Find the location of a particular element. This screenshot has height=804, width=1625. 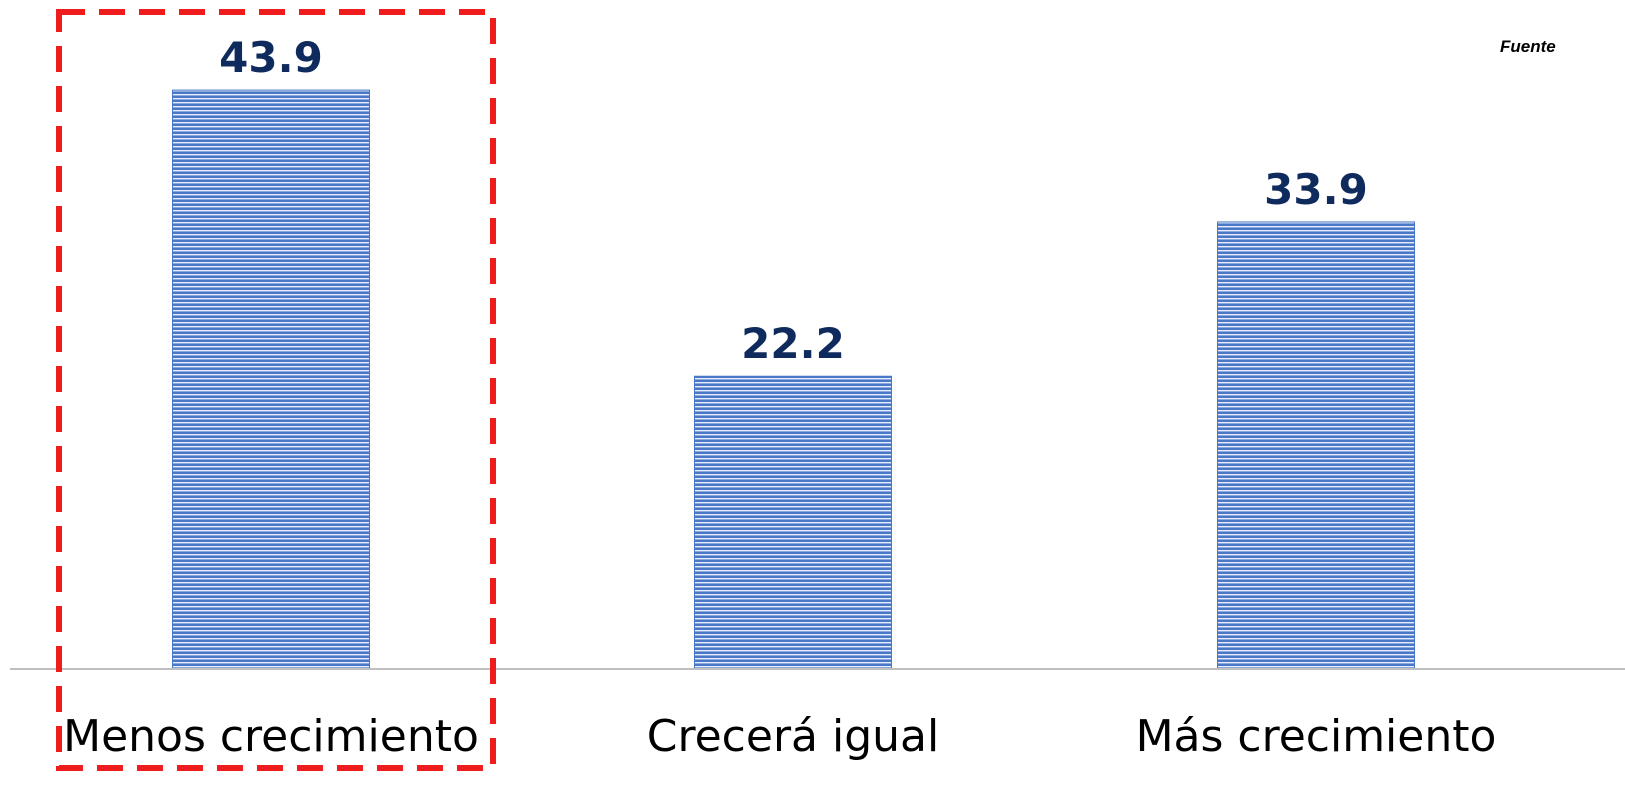

category-label-2: Crecerá igual is located at coordinates (793, 736).